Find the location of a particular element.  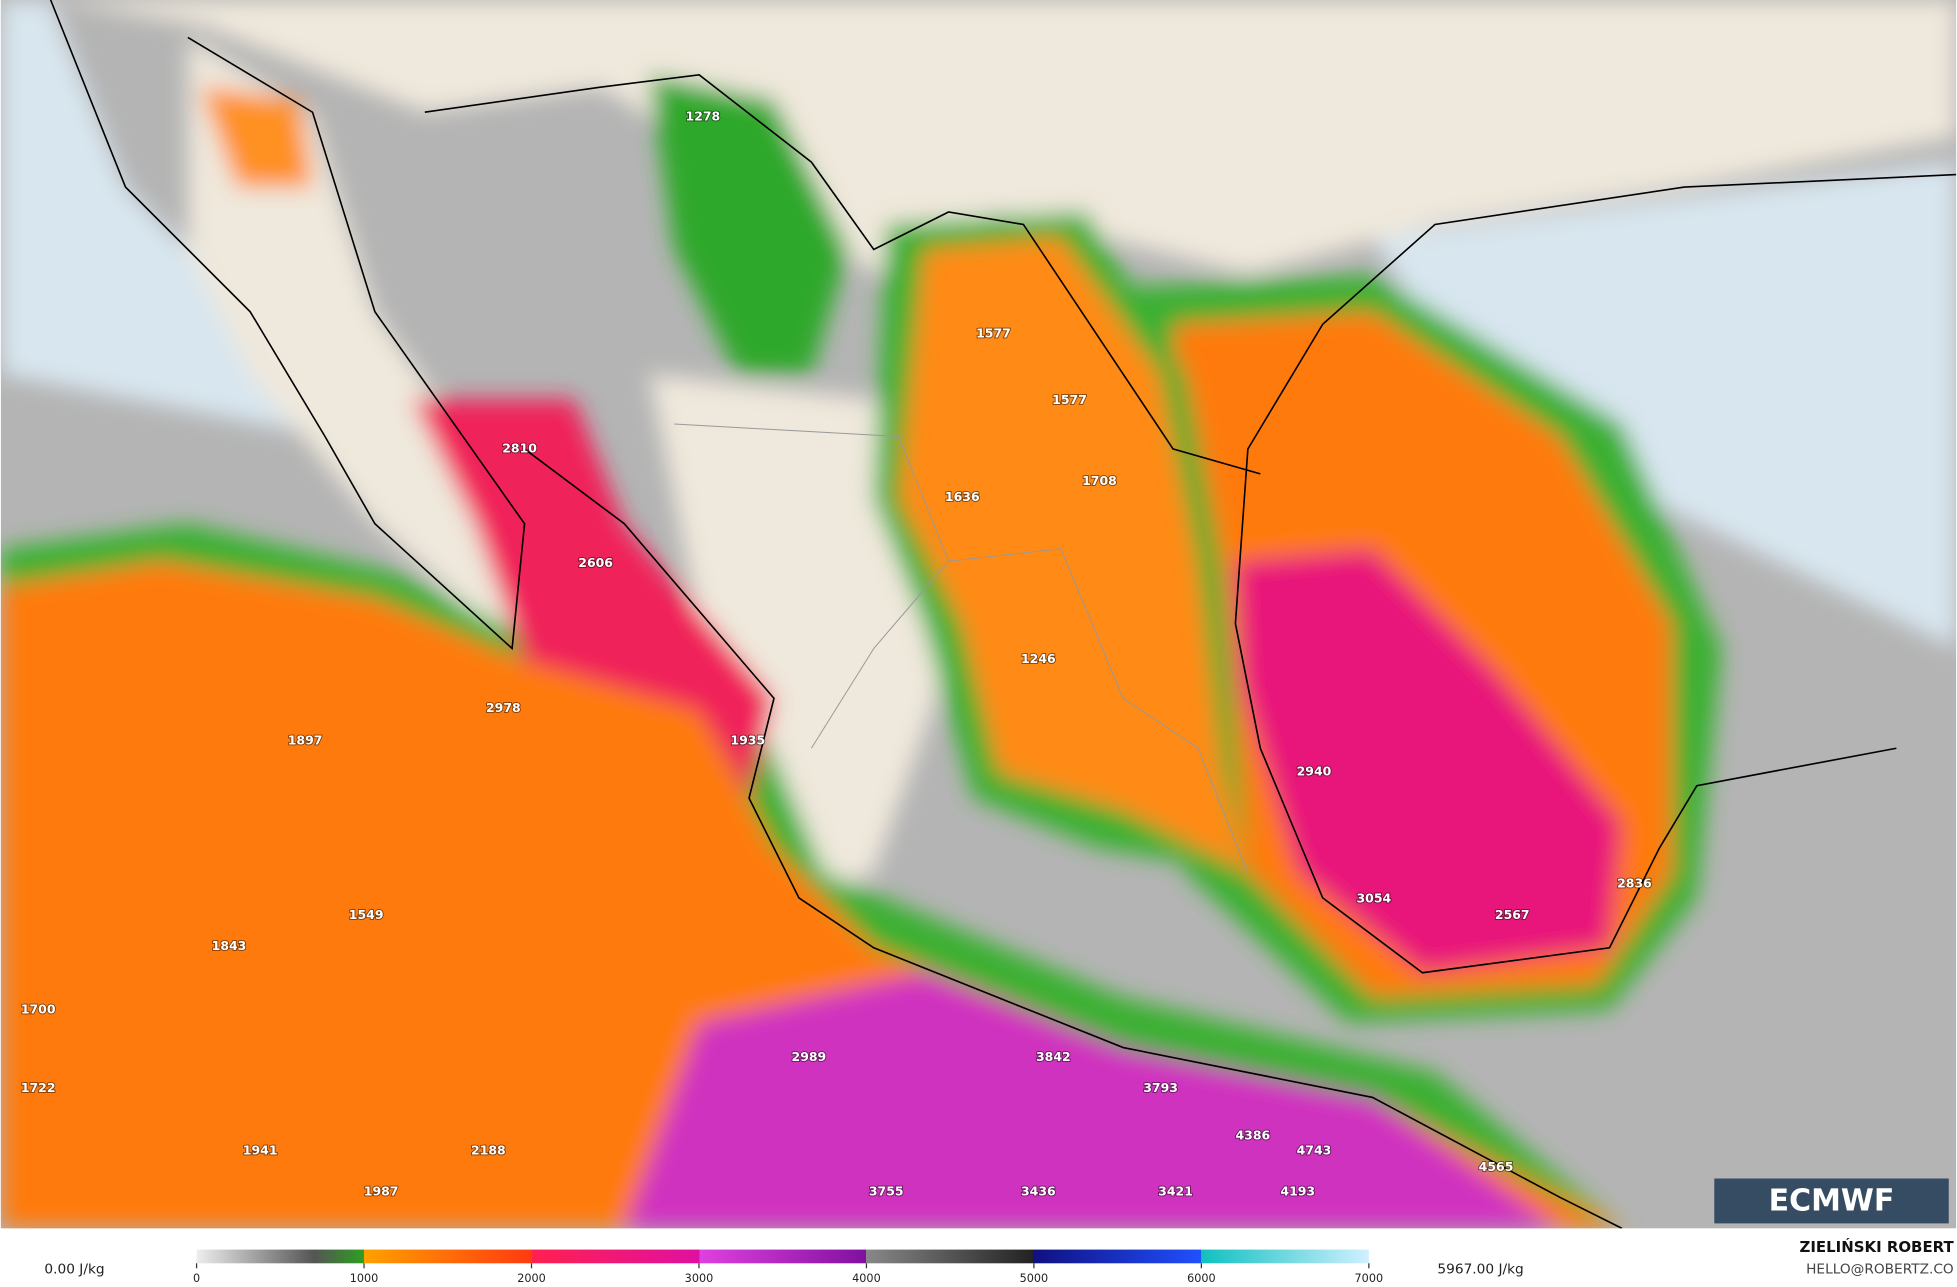

value-label: 1987 is located at coordinates (381, 1191).